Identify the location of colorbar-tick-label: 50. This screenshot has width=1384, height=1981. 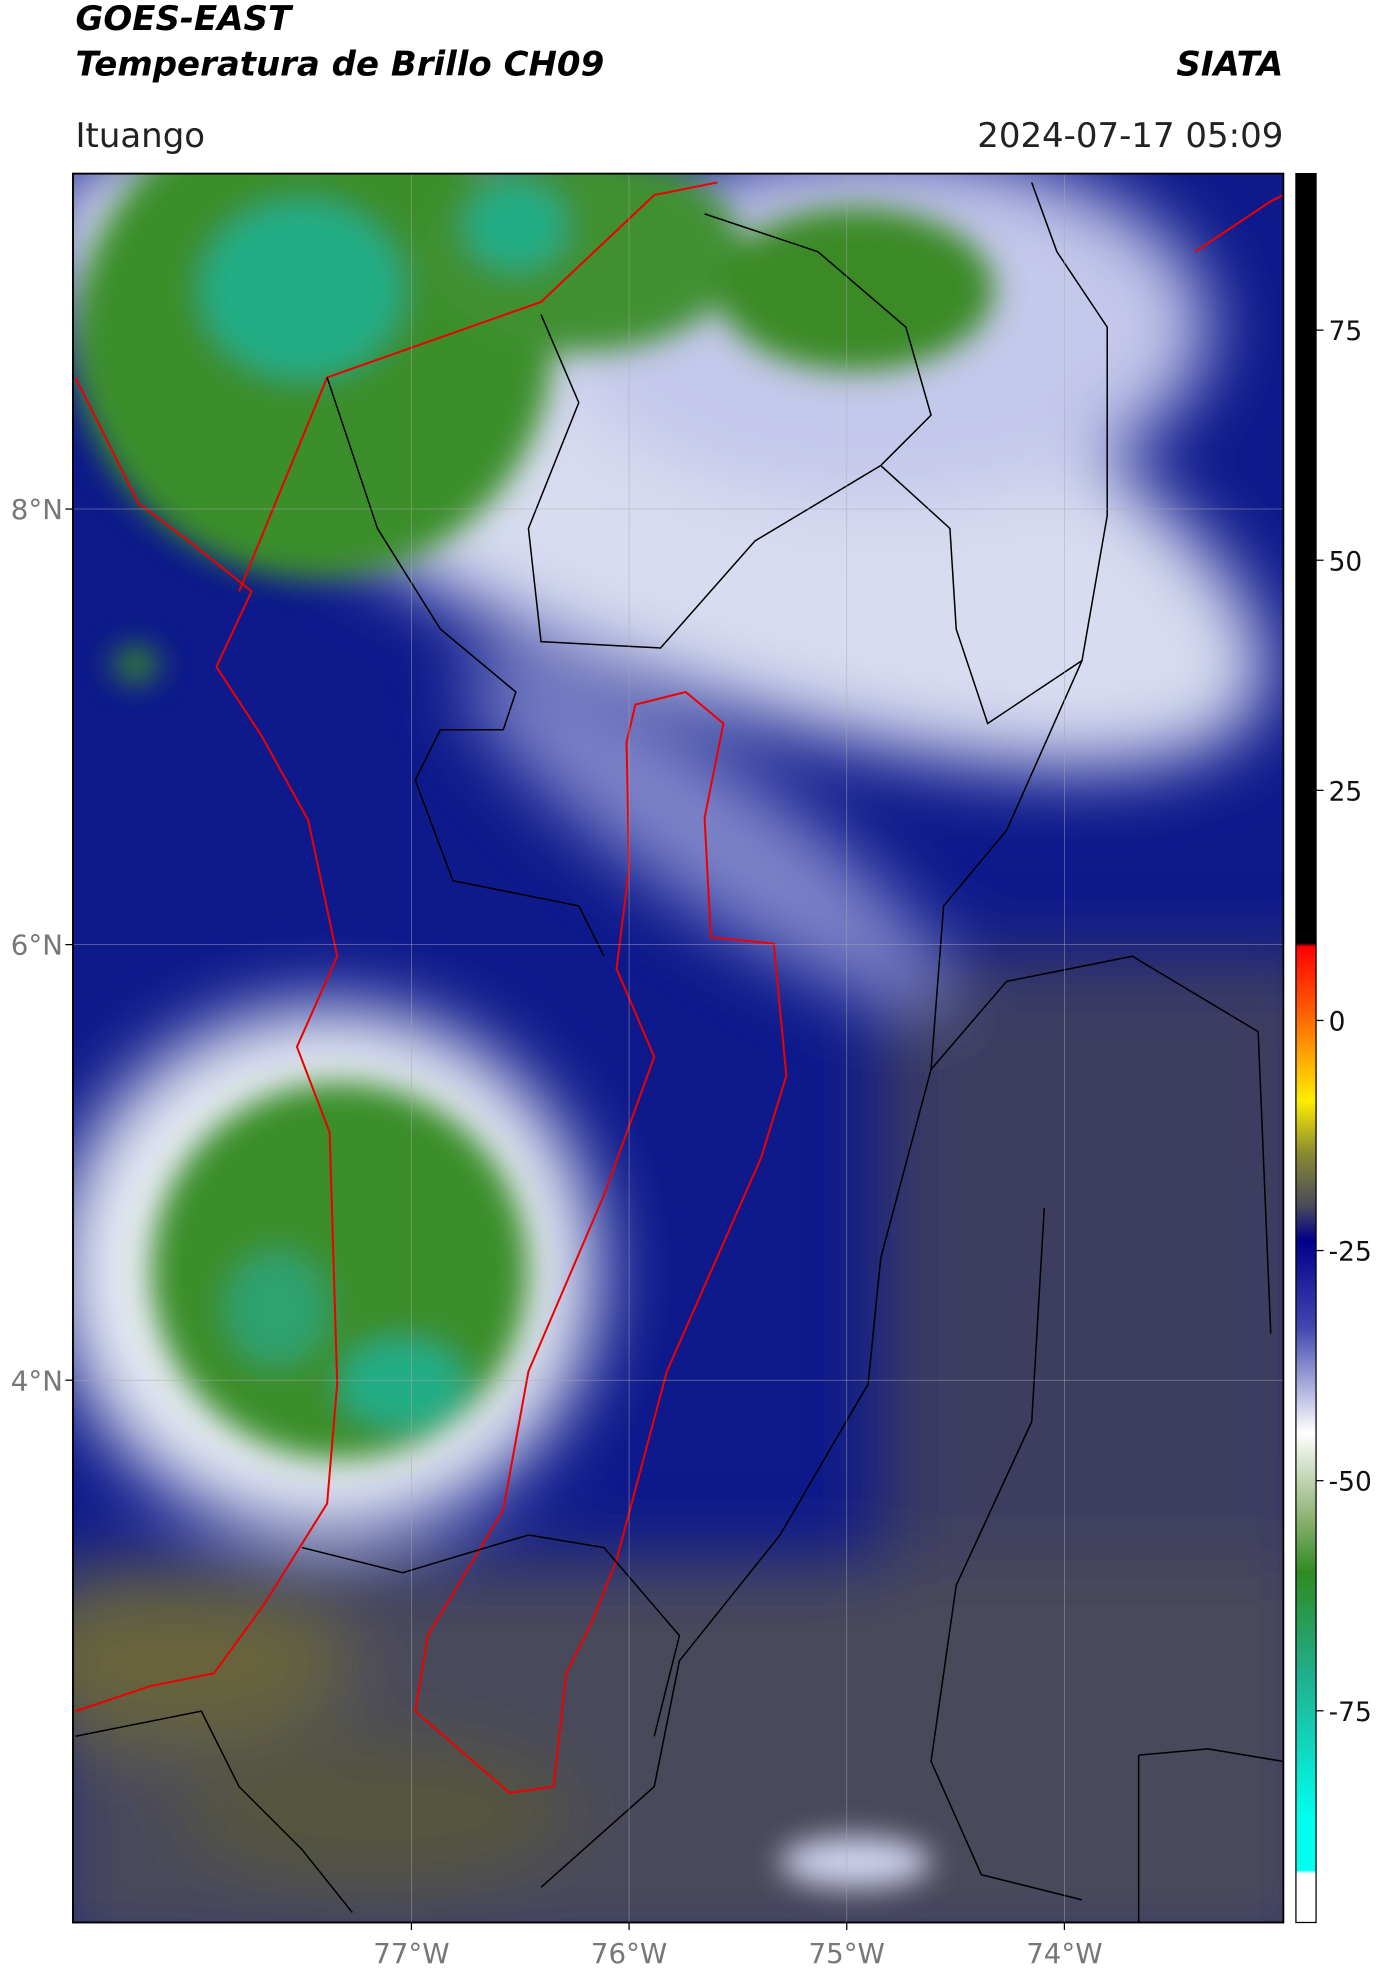
(1346, 561).